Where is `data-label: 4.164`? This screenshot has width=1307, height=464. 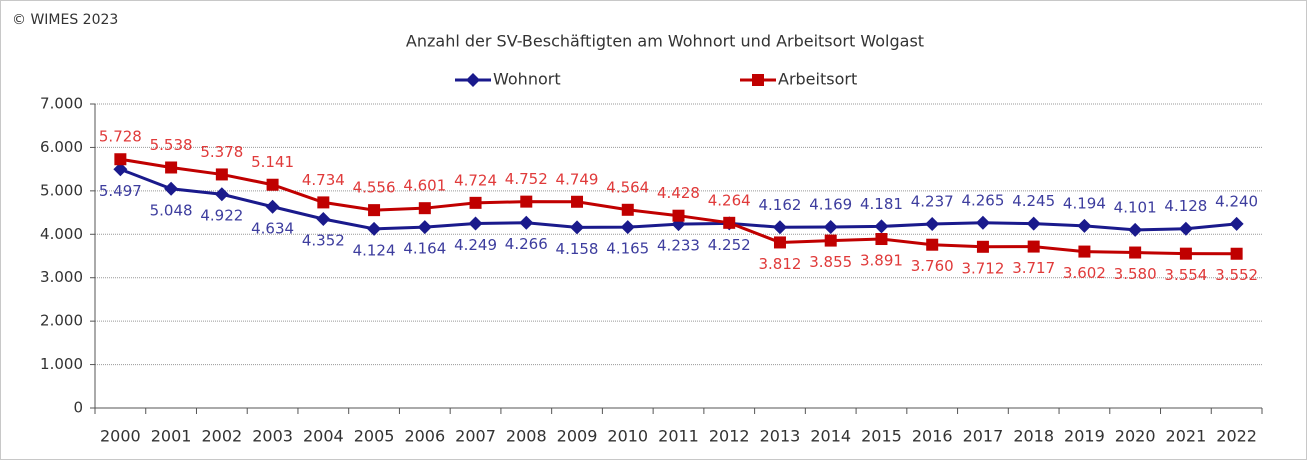 data-label: 4.164 is located at coordinates (424, 249).